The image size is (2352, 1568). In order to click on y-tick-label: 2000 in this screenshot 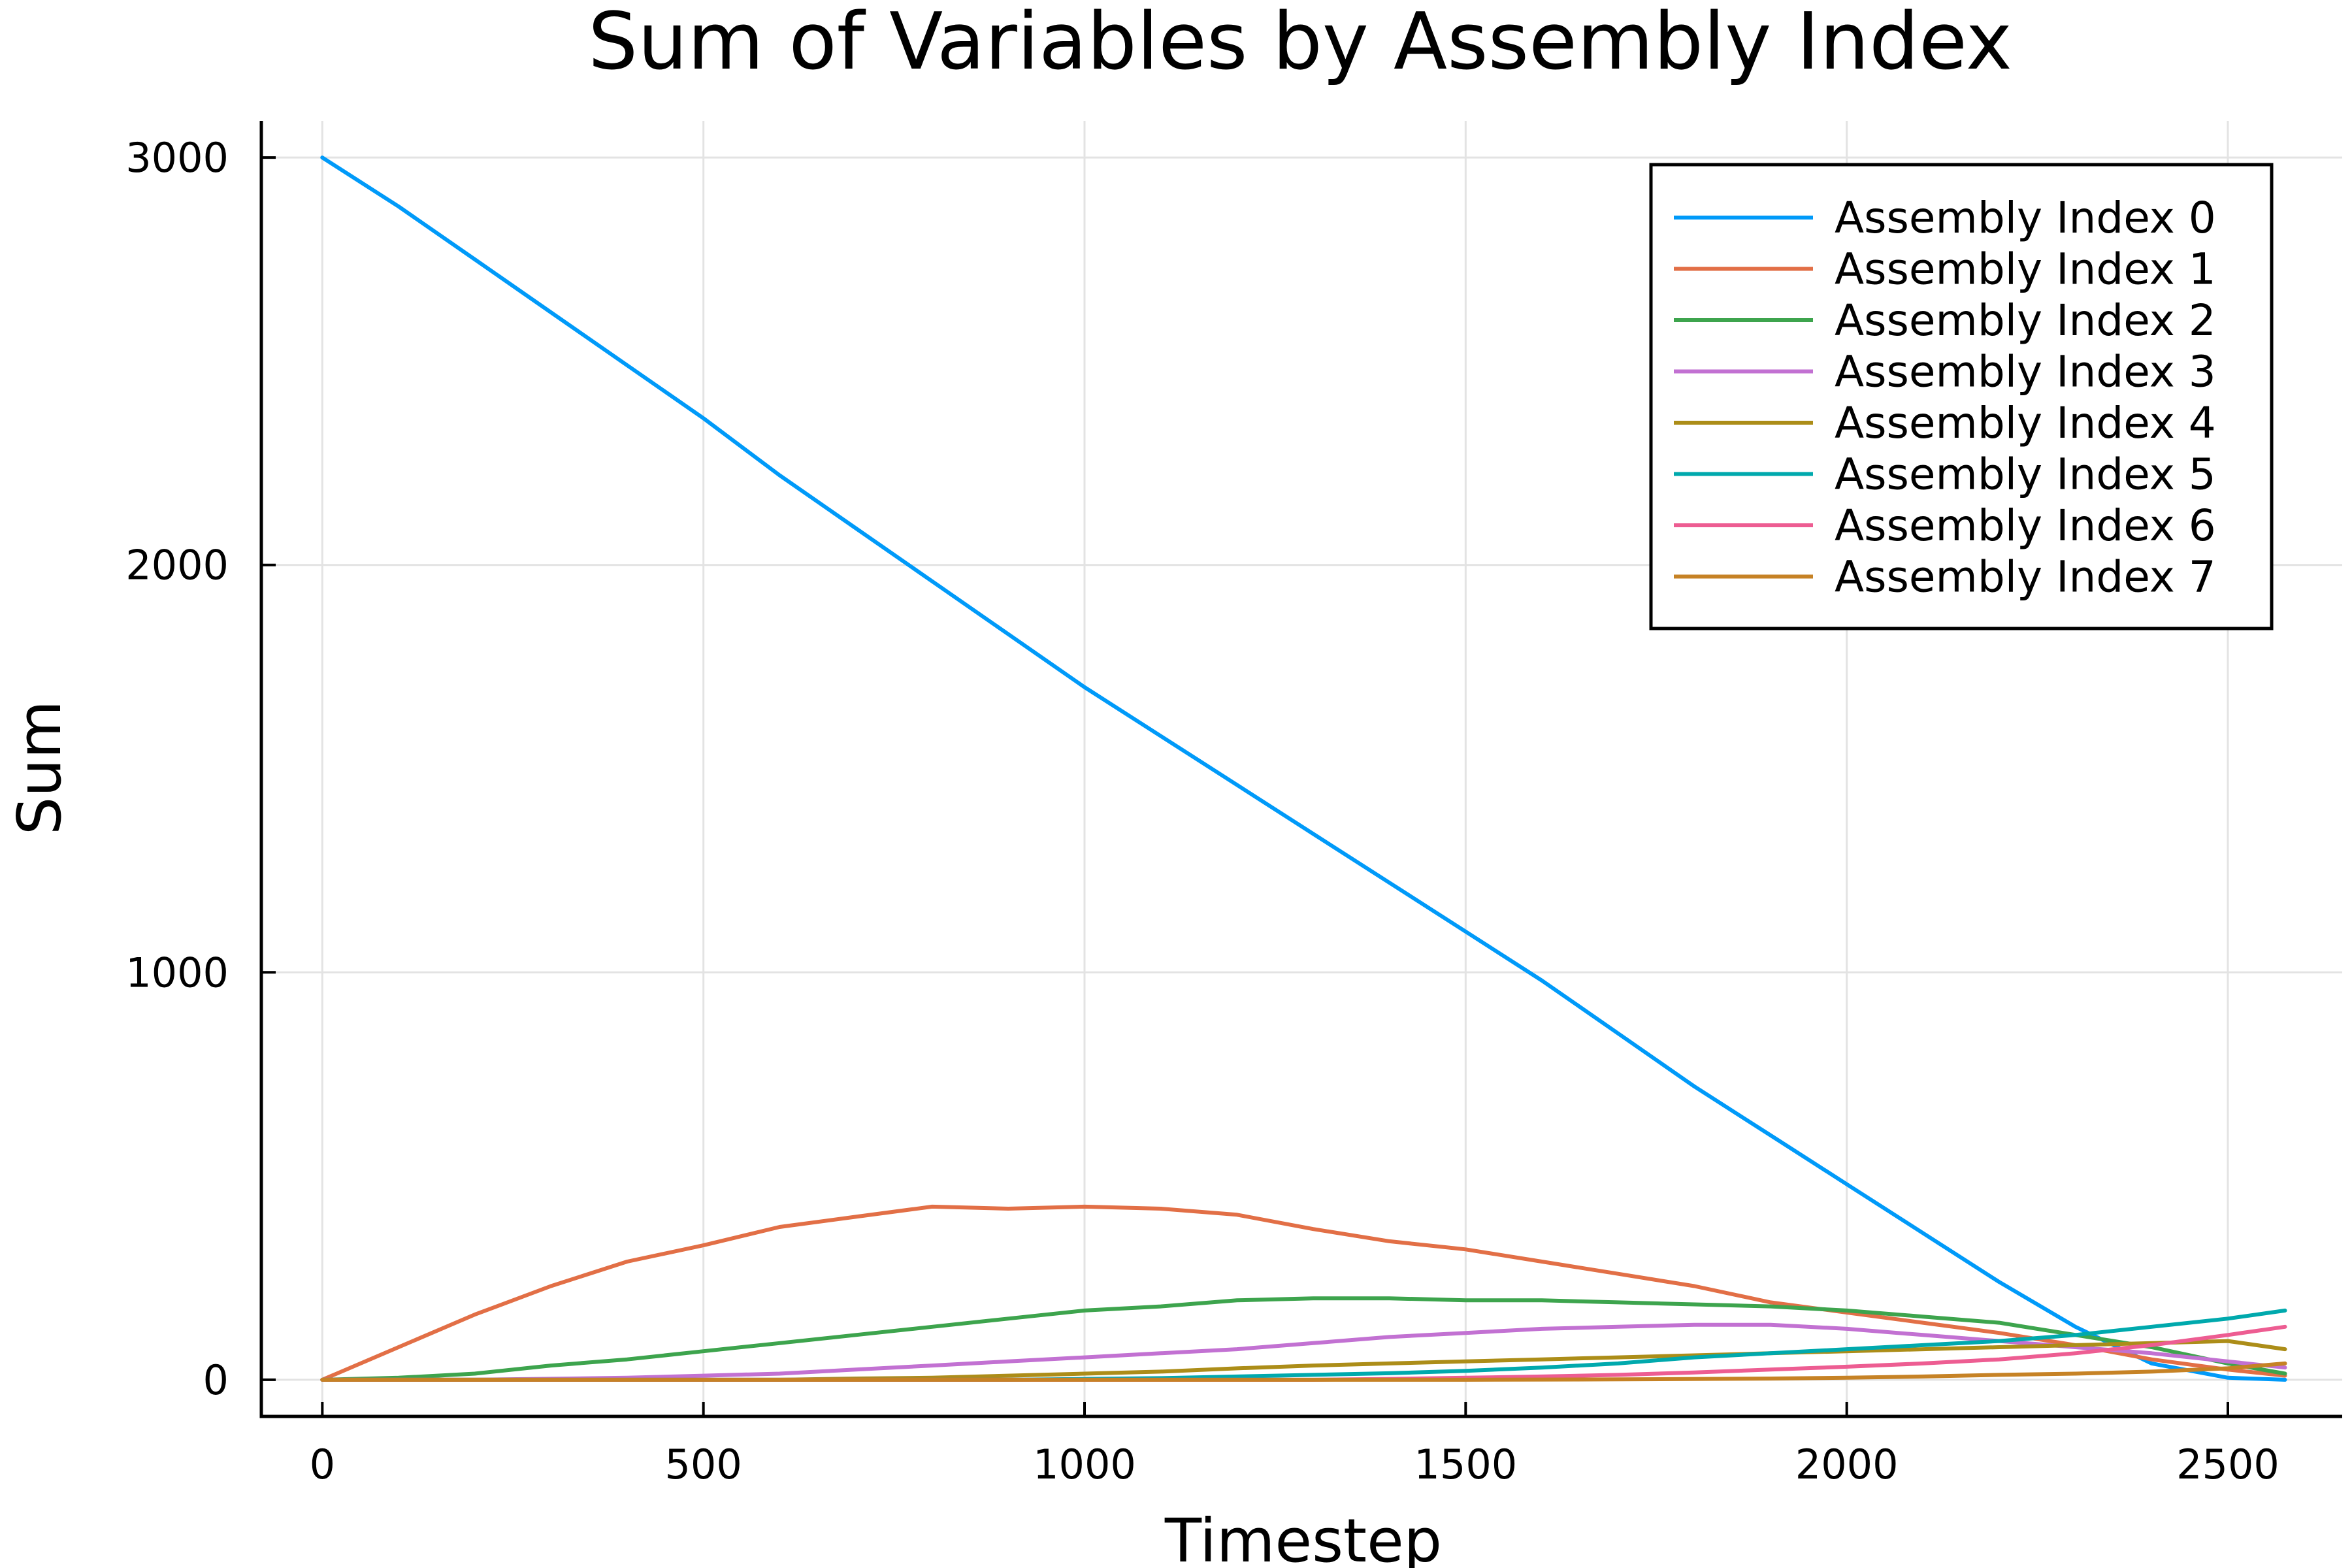, I will do `click(177, 565)`.